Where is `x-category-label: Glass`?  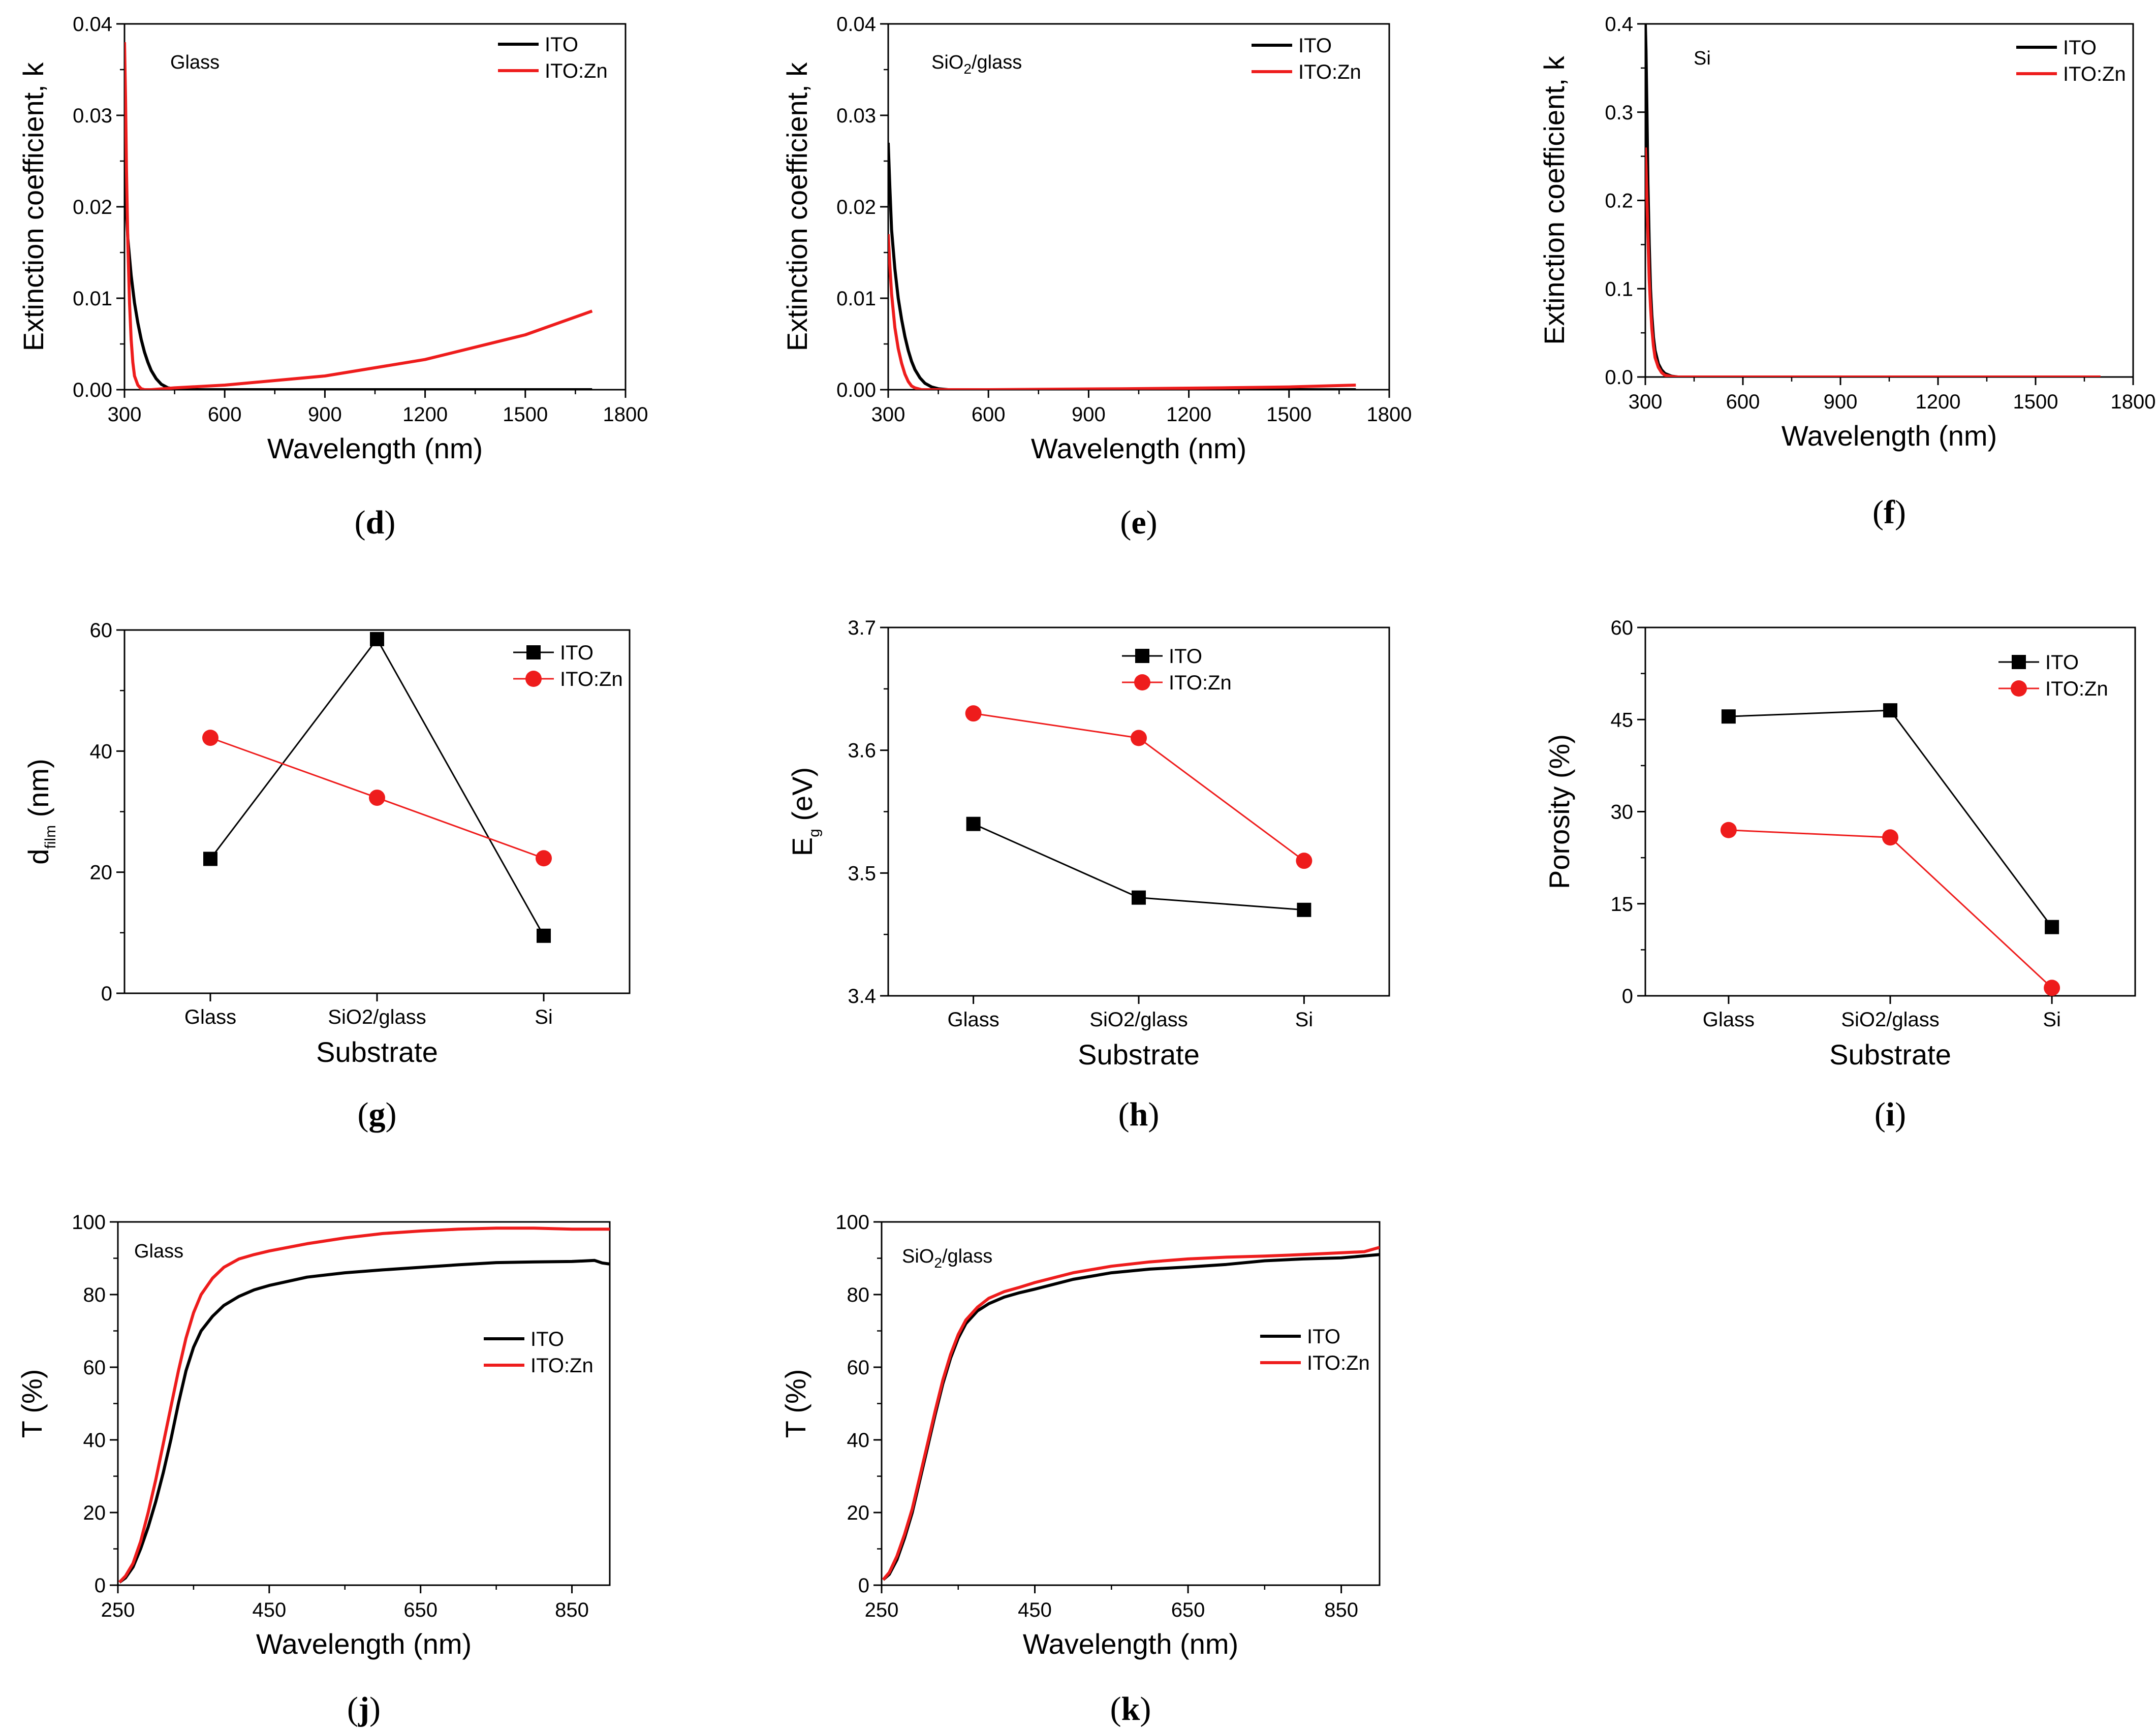 x-category-label: Glass is located at coordinates (210, 1017).